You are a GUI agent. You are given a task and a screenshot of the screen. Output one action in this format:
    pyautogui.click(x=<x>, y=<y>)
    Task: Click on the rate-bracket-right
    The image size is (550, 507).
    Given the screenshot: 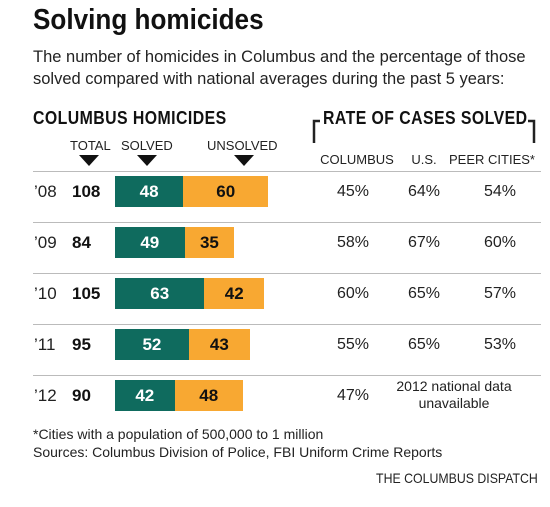 What is the action you would take?
    pyautogui.click(x=532, y=131)
    